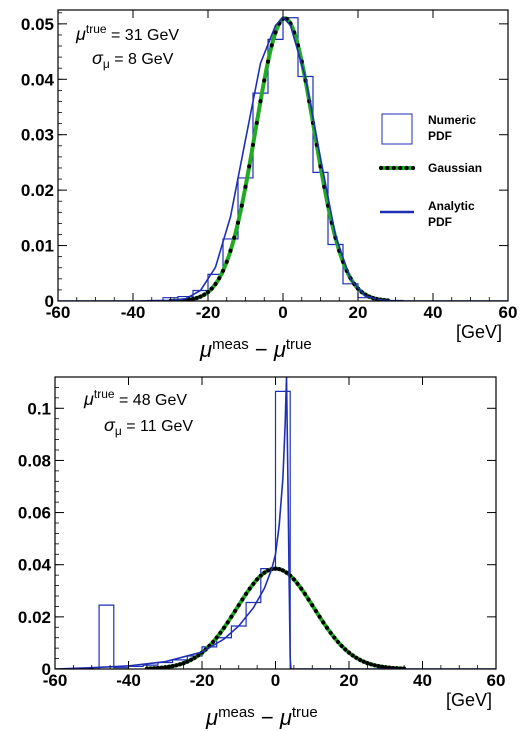  I want to click on bottom-y-tick-label: 0, so click(46, 669).